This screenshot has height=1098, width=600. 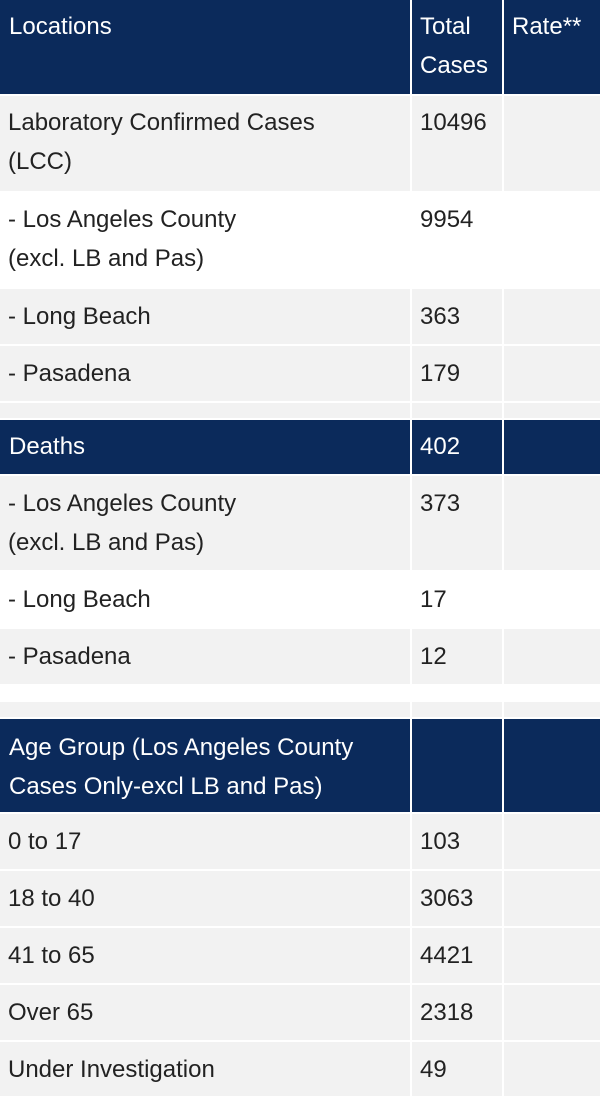 I want to click on row-label-line1: Age Group (Los Angeles County, so click(x=181, y=747).